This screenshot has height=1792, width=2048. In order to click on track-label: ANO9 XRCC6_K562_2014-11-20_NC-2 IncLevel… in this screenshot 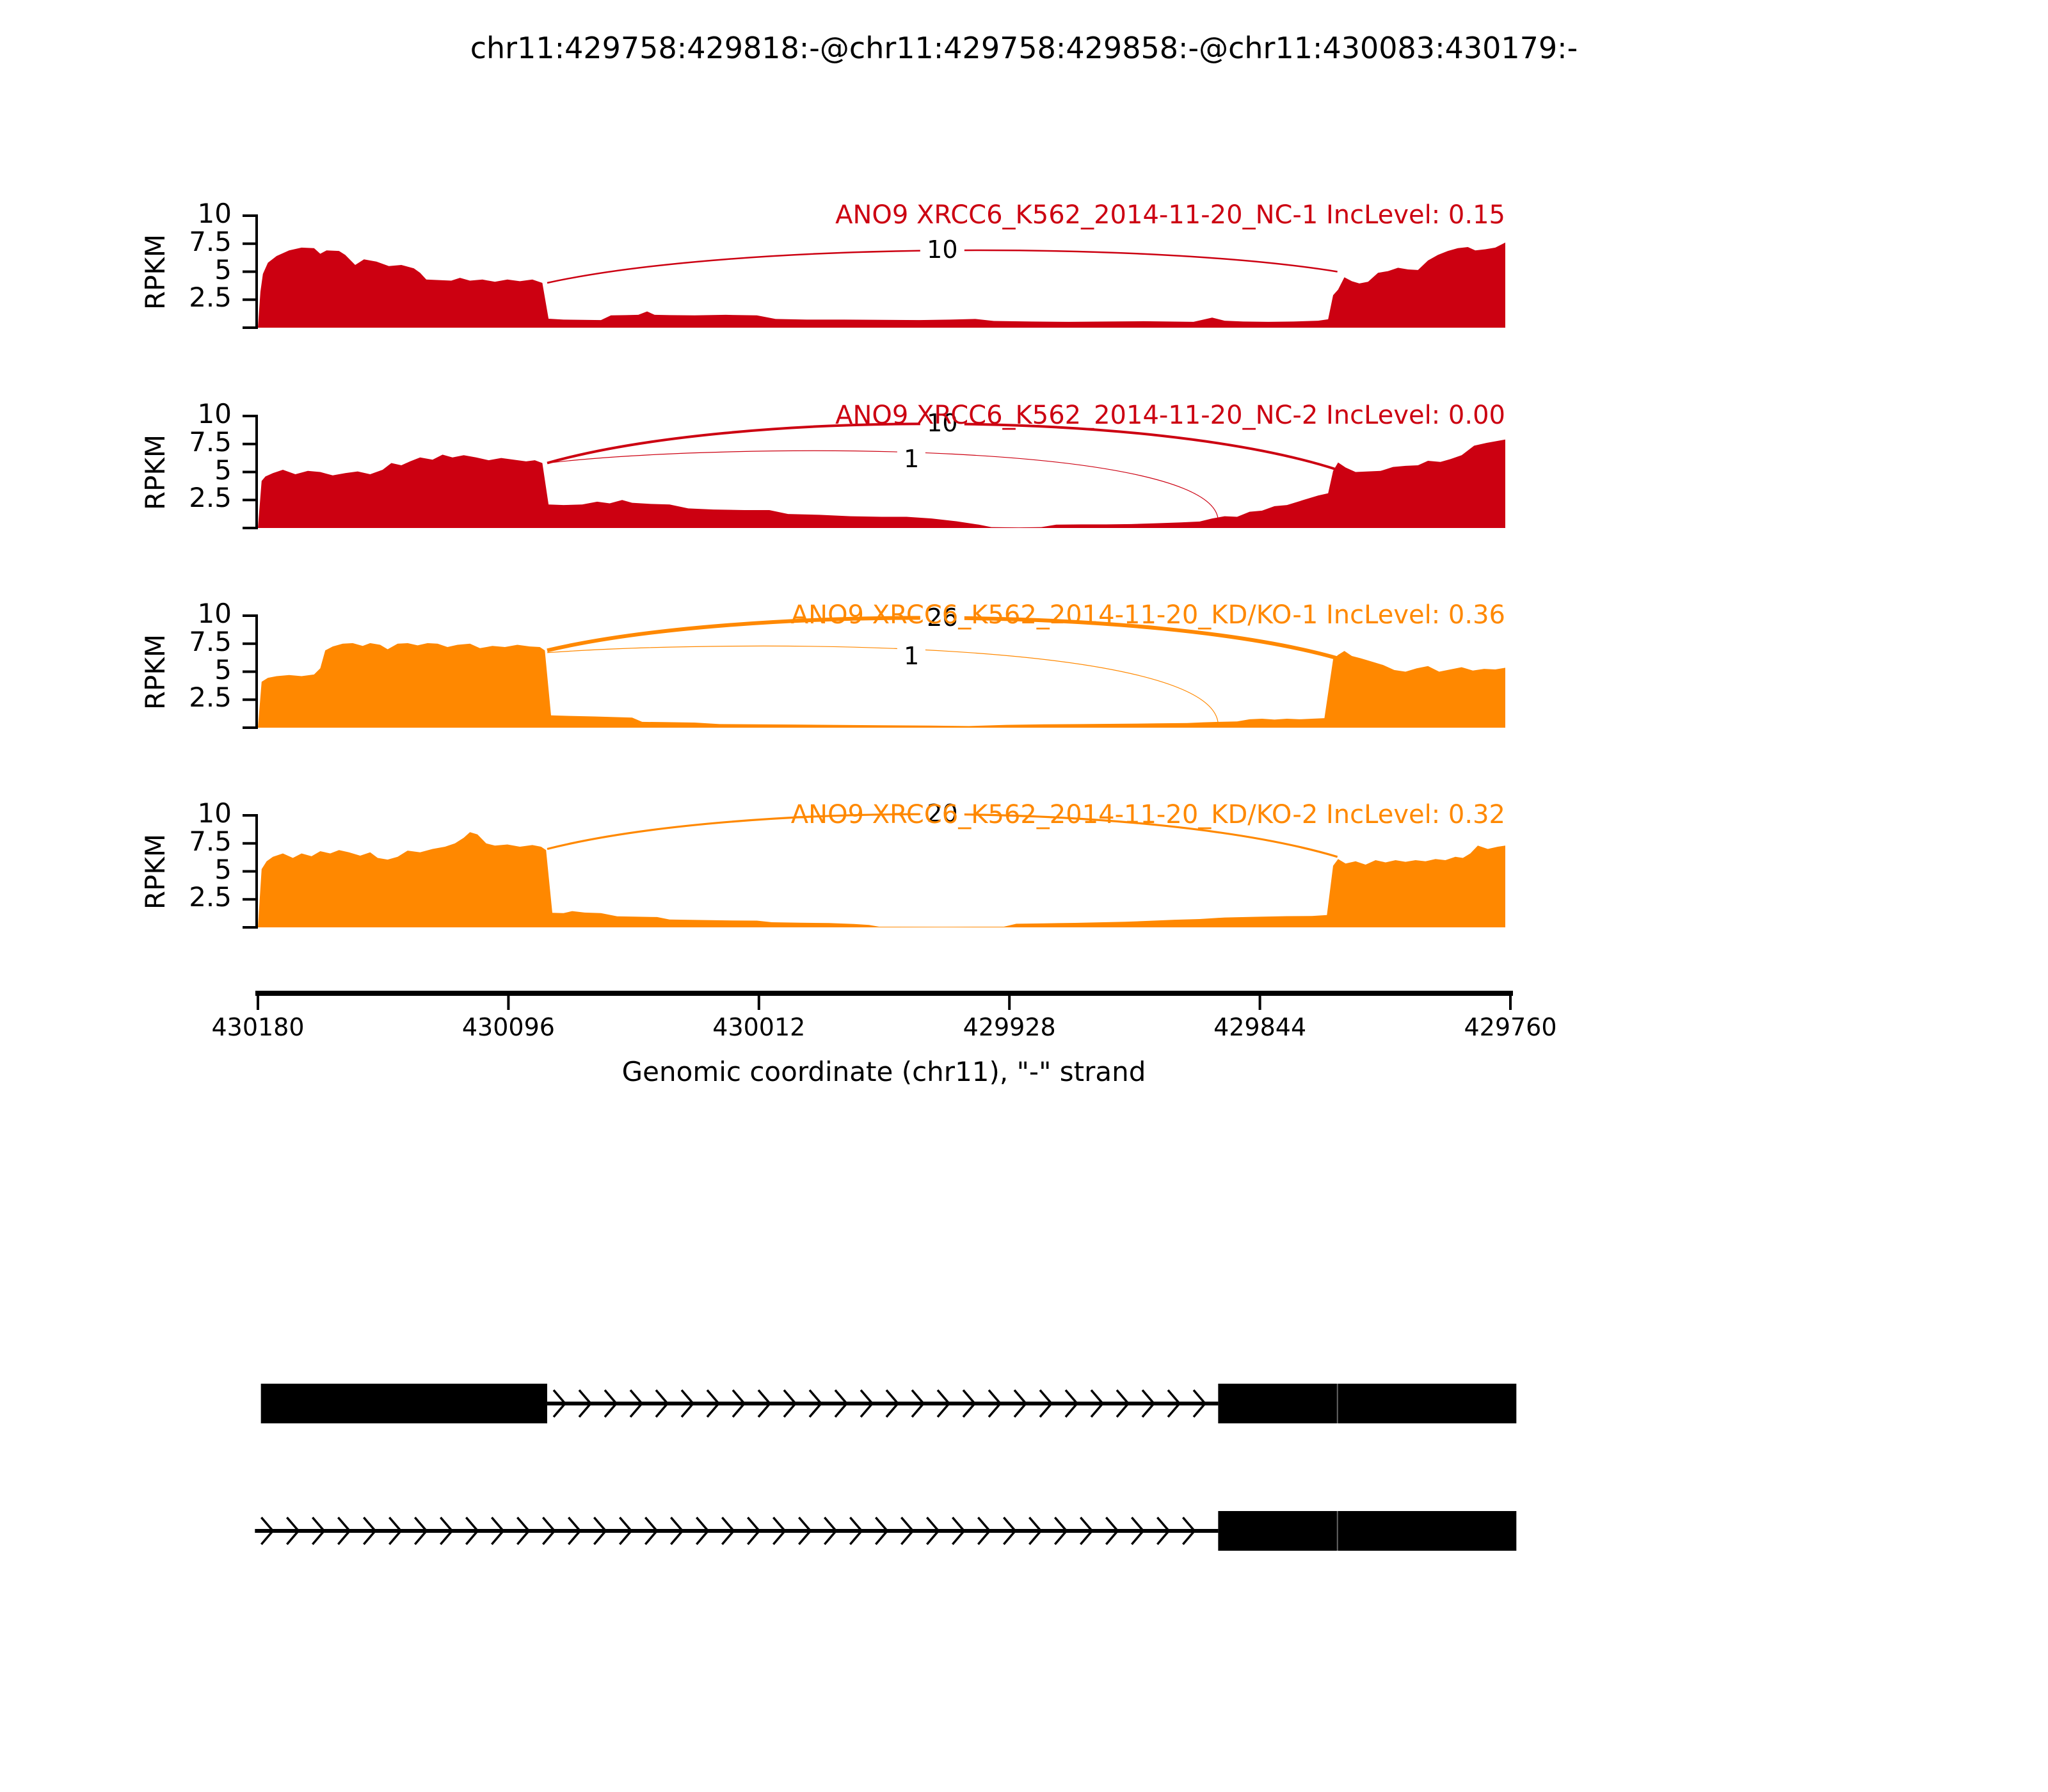, I will do `click(1170, 415)`.